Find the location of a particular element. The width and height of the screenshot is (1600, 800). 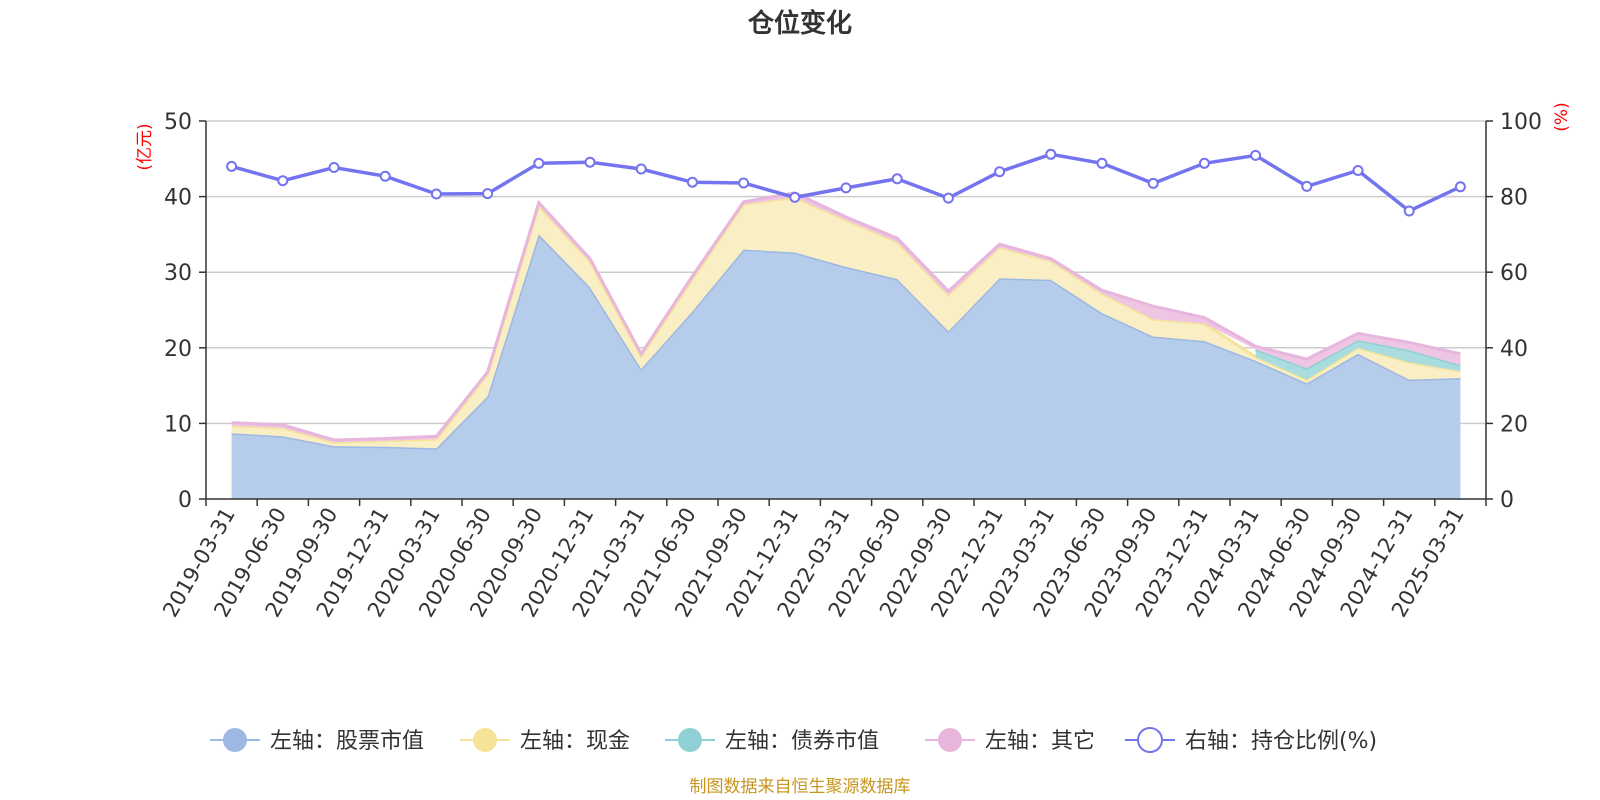

right-axis-tick-label: 100 is located at coordinates (1521, 122).